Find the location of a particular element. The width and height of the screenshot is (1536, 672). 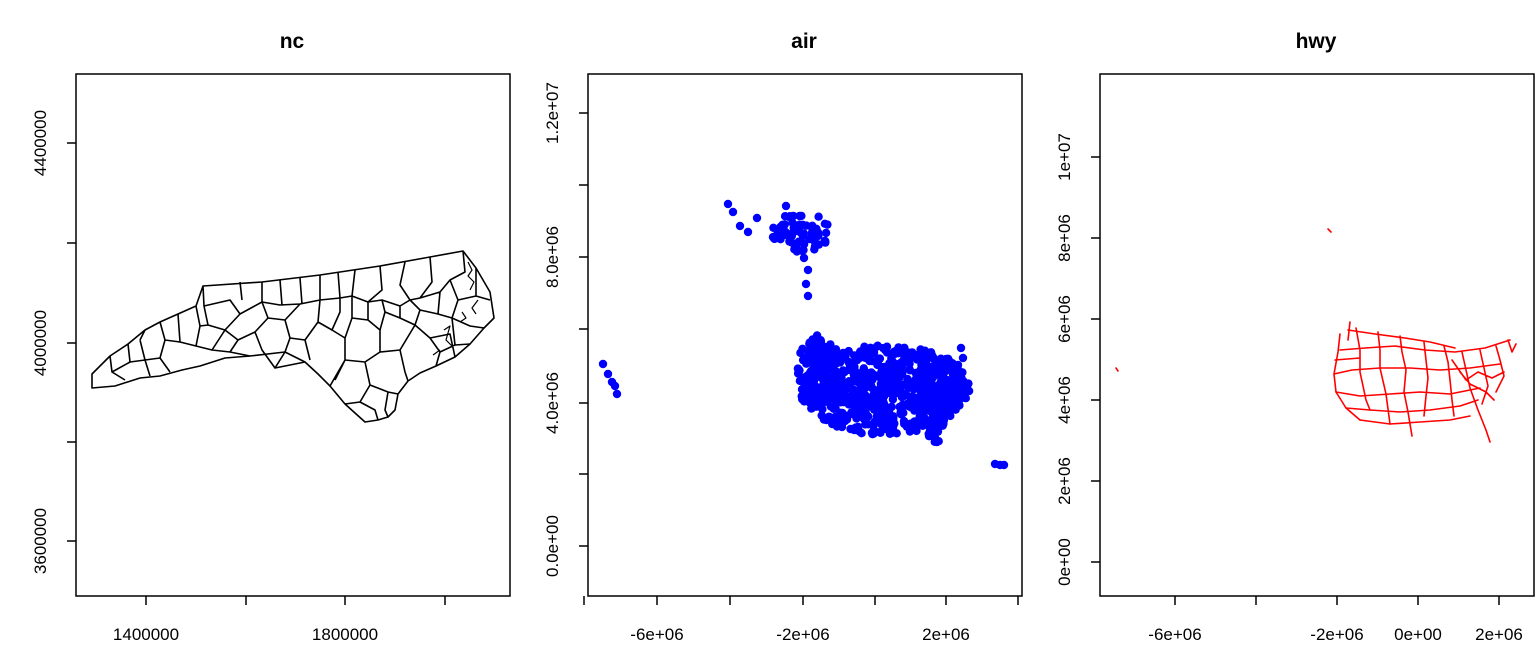

y-tick-label: 4000000 is located at coordinates (40, 343).